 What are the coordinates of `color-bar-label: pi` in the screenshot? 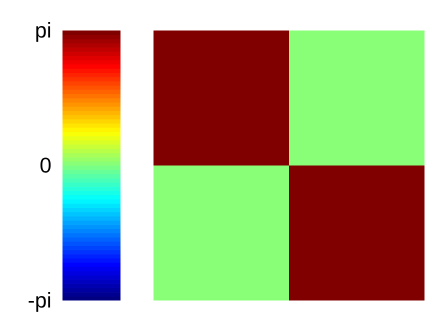 It's located at (43, 30).